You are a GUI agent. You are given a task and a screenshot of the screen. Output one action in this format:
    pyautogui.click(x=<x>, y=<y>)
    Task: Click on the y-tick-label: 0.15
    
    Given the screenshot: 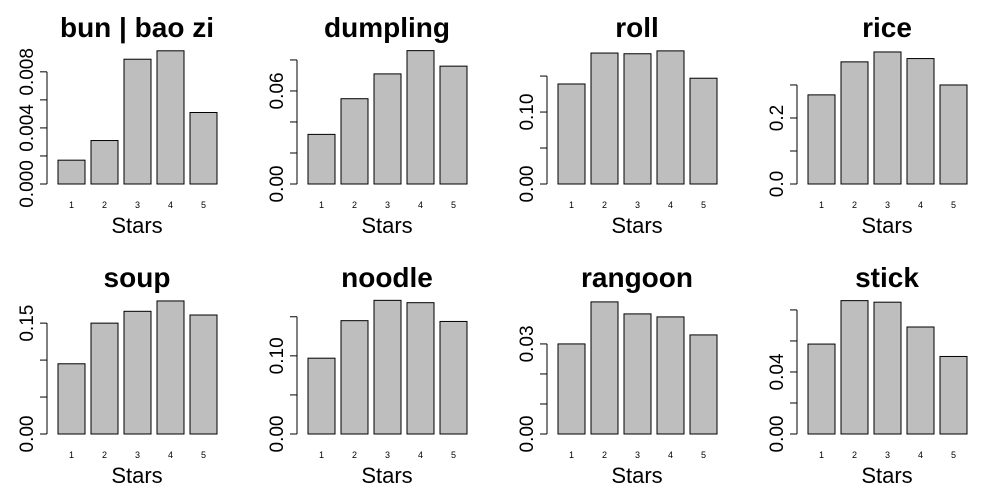 What is the action you would take?
    pyautogui.click(x=27, y=323)
    